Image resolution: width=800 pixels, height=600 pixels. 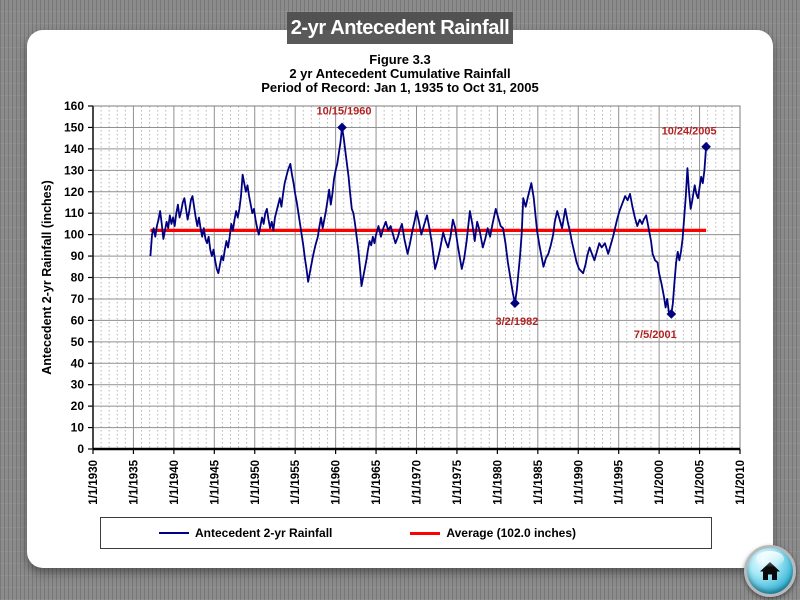 I want to click on title-banner: 2-yr Antecedent Rainfall, so click(x=400, y=28).